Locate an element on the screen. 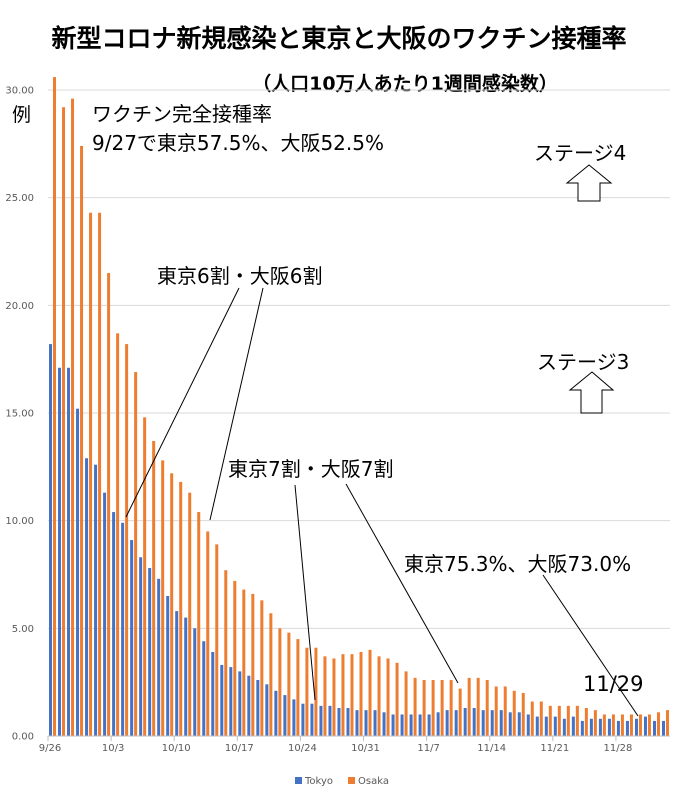 Image resolution: width=679 pixels, height=800 pixels. annotation-vaccine-rate-line1: ワクチン完全接種率 is located at coordinates (182, 114).